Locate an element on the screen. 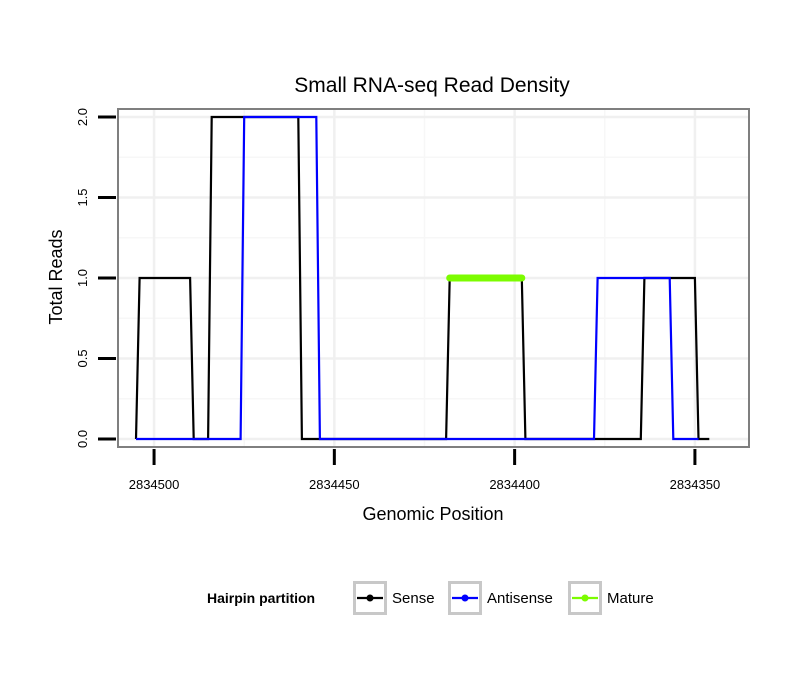 The image size is (810, 690). y-tick-label: 1.0 is located at coordinates (82, 278).